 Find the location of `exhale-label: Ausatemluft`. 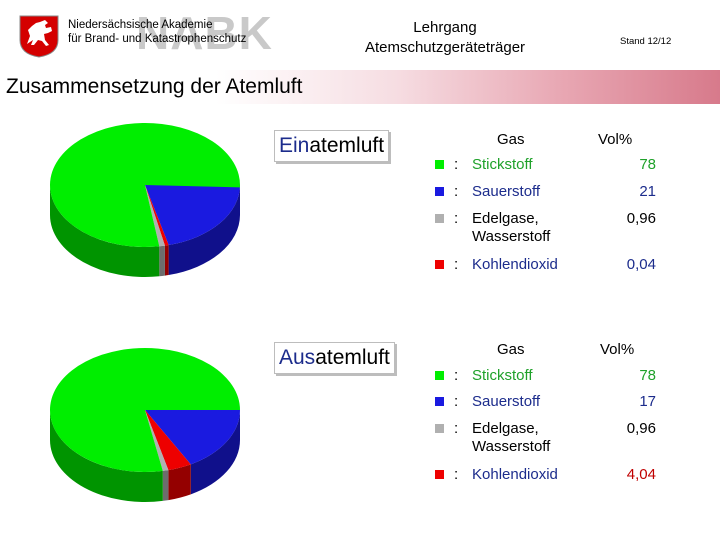

exhale-label: Ausatemluft is located at coordinates (334, 358).